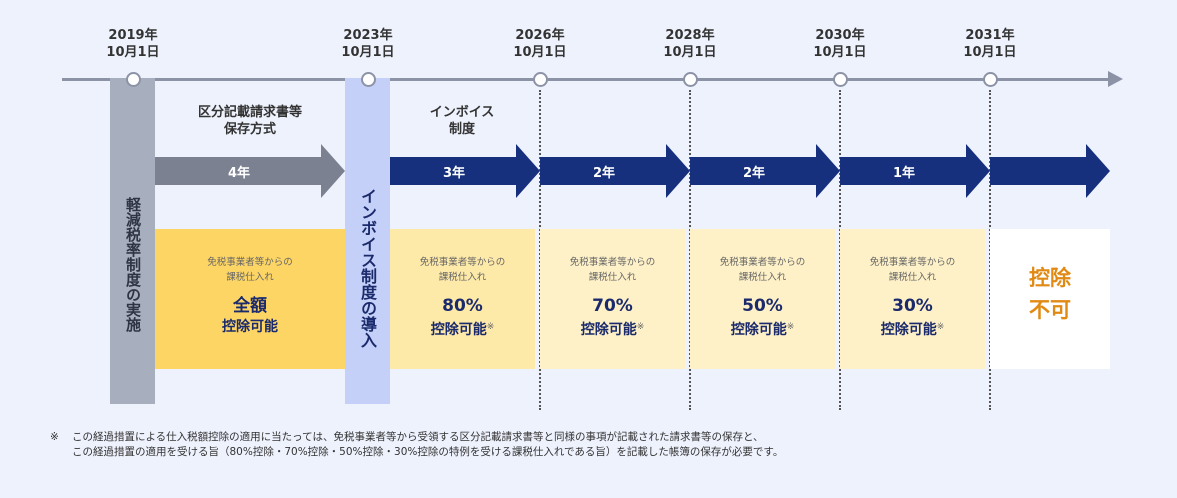  I want to click on timeline-node-2031, so click(990, 79).